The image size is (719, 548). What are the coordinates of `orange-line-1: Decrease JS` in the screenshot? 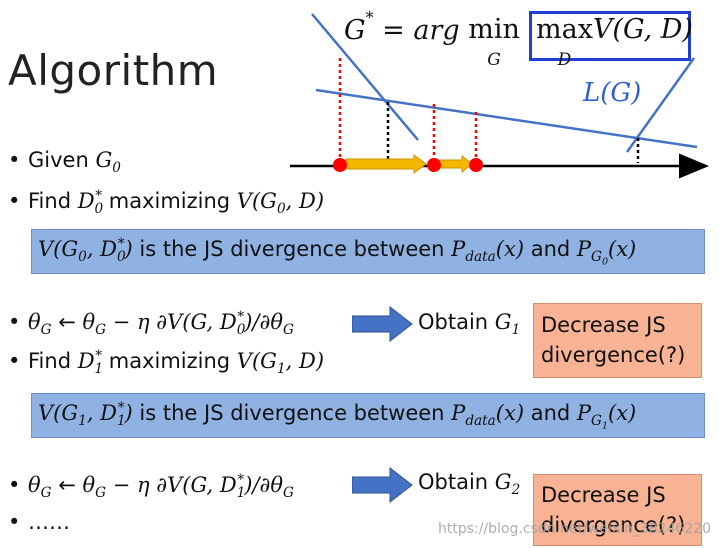 It's located at (603, 325).